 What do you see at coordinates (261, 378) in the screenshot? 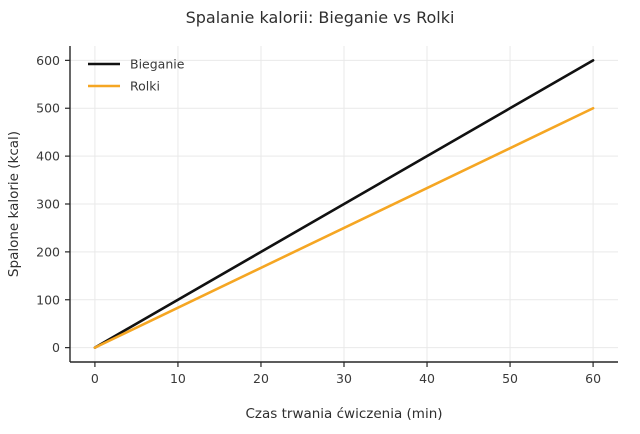
I see `x-tick-label: 20` at bounding box center [261, 378].